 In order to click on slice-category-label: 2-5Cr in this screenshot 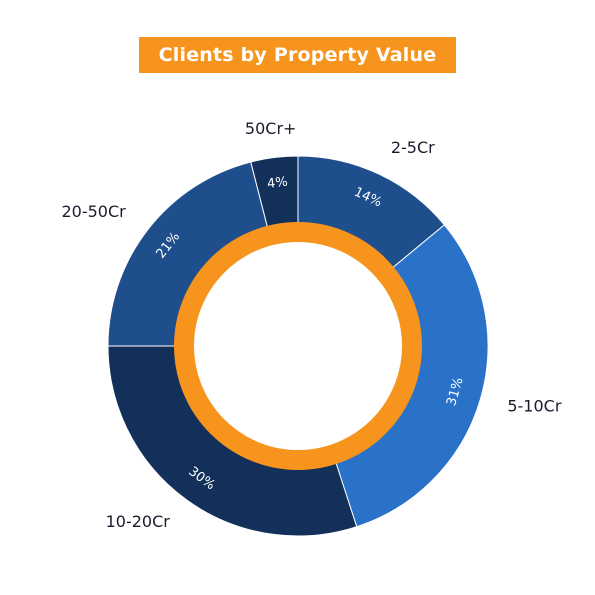, I will do `click(413, 147)`.